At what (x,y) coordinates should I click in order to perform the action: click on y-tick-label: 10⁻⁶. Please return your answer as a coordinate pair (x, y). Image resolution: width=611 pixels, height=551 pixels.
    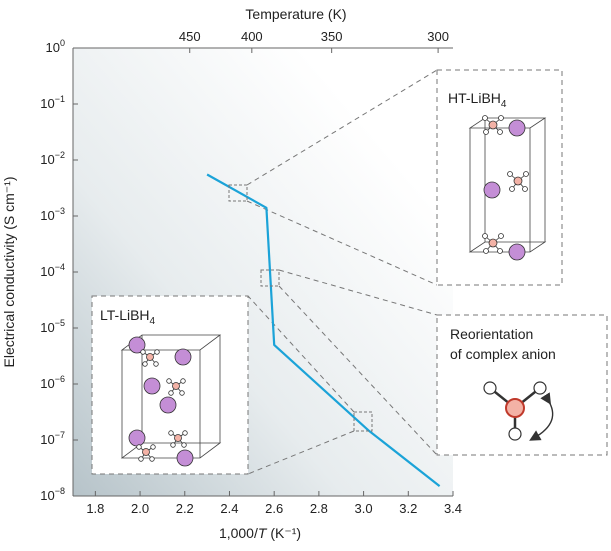
    Looking at the image, I should click on (52, 382).